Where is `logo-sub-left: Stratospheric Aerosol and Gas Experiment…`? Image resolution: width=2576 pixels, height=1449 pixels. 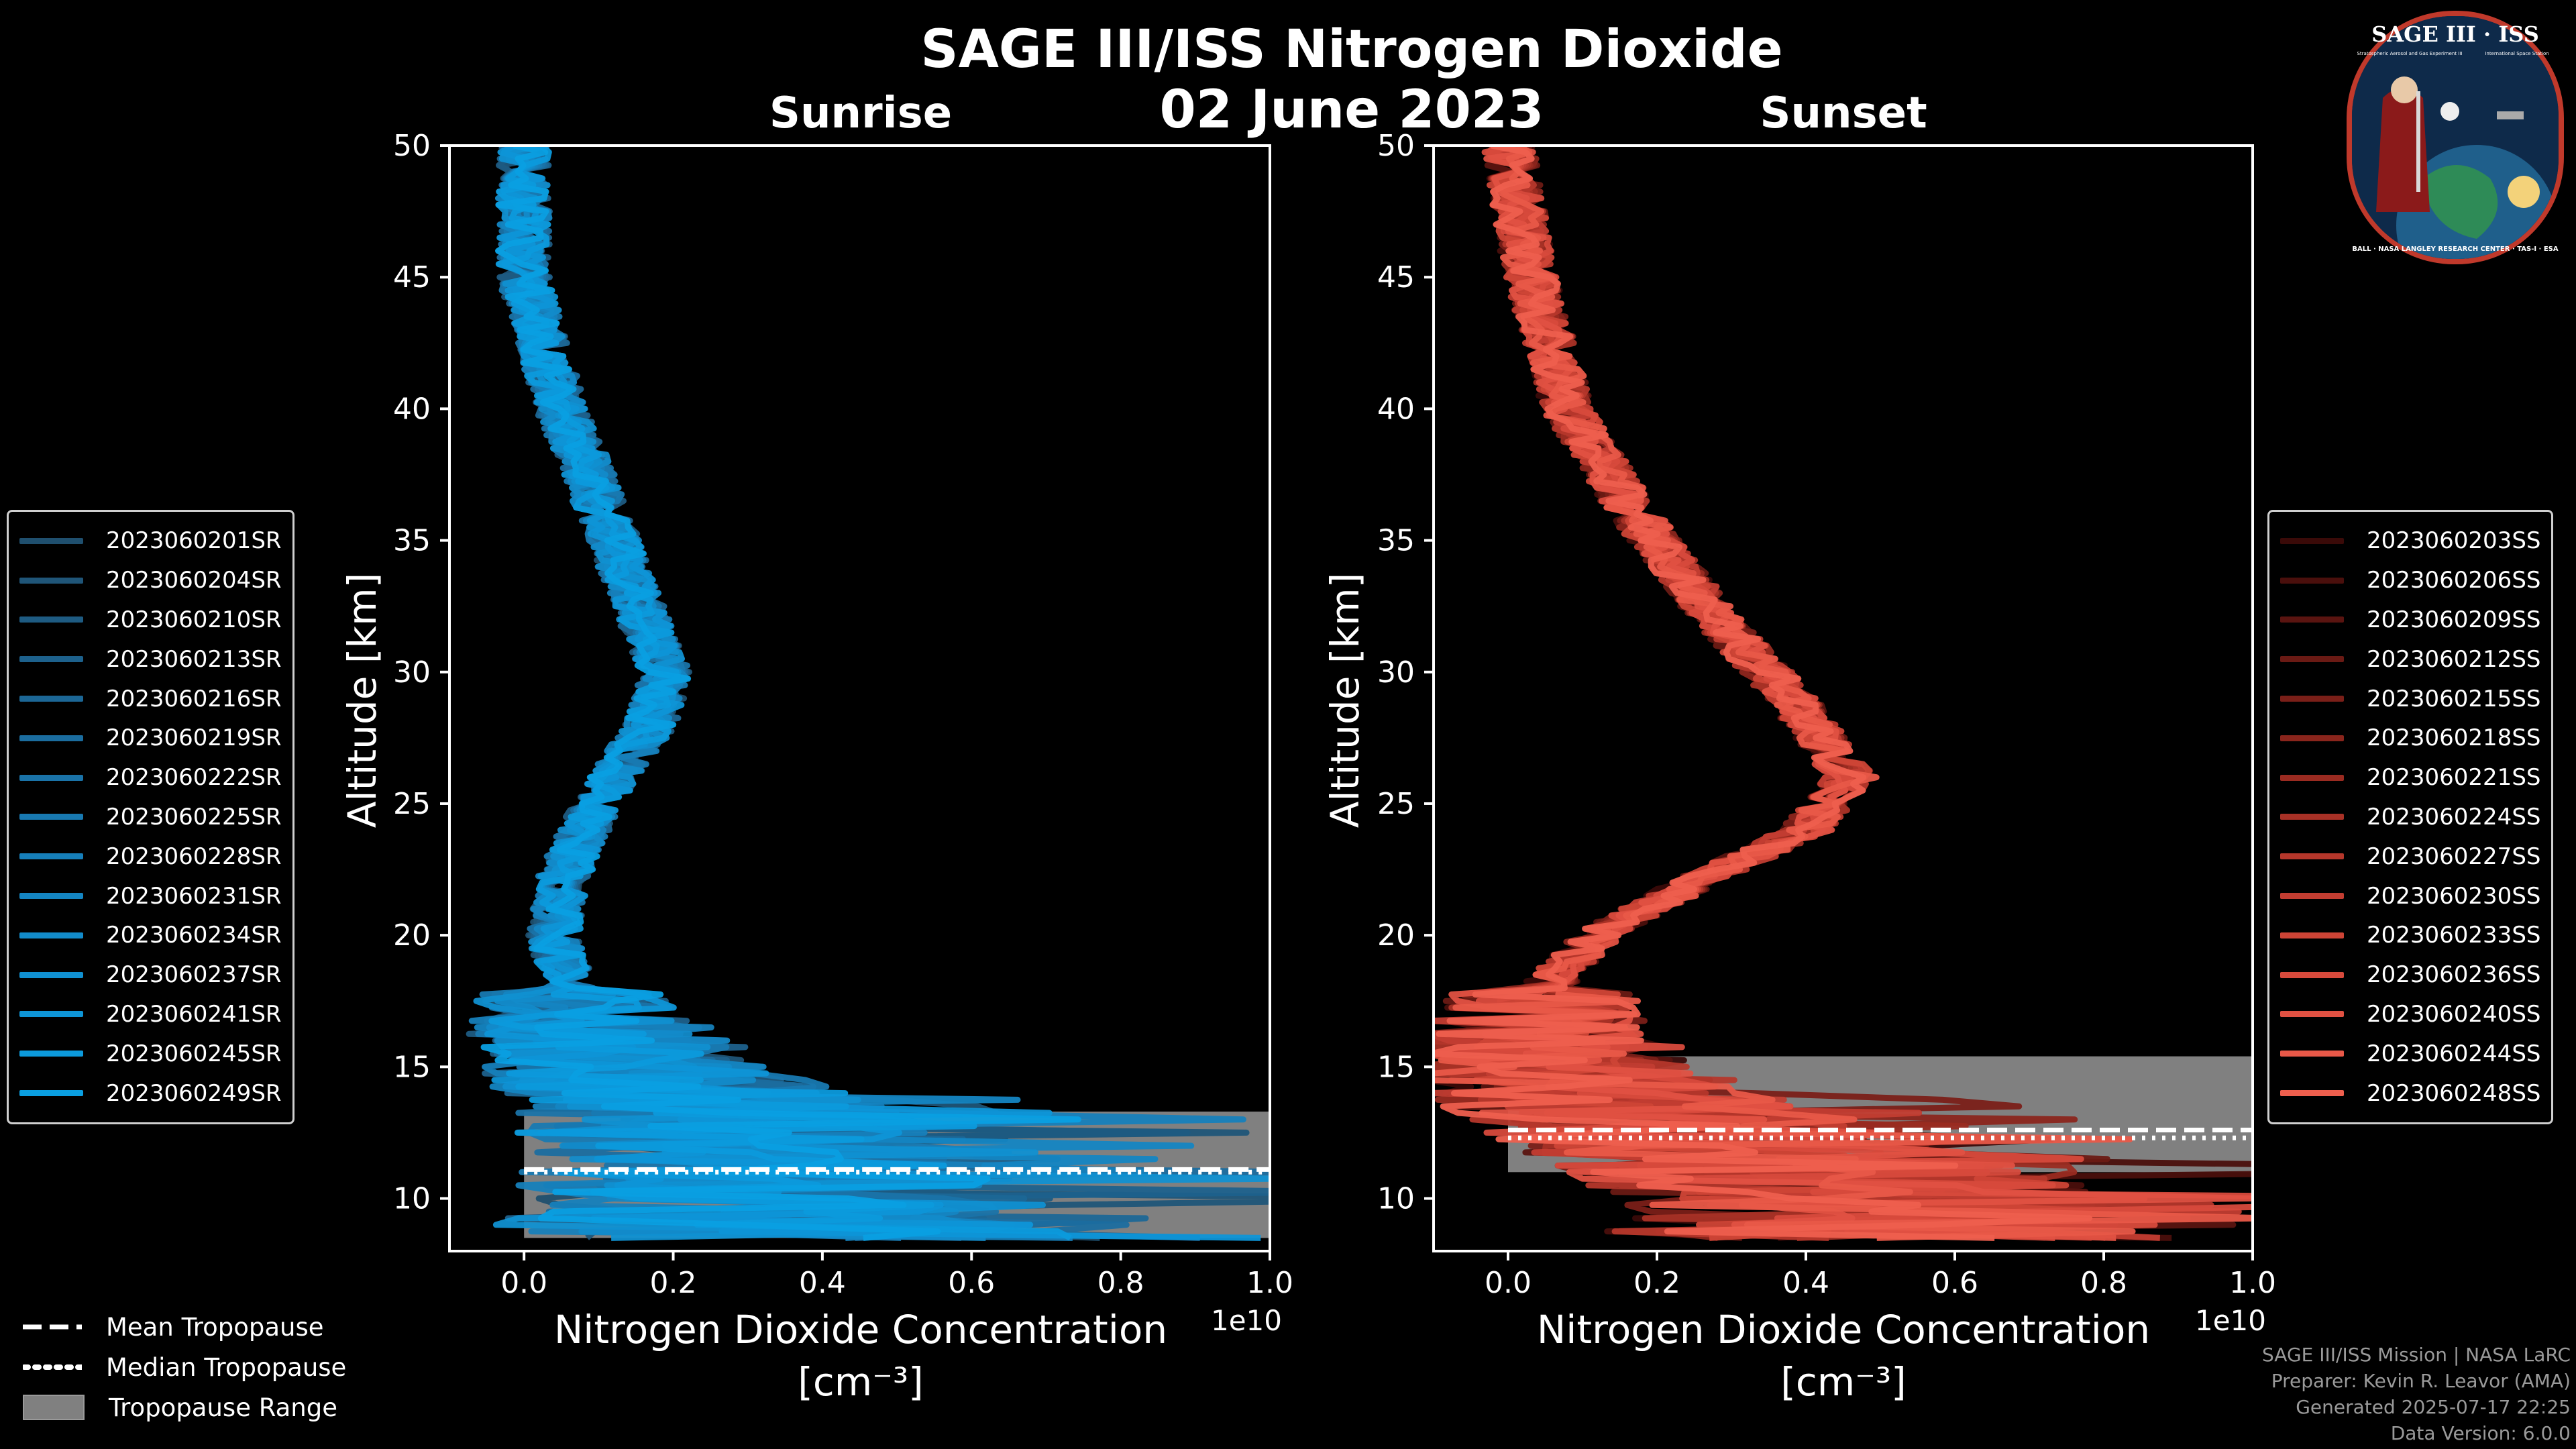 logo-sub-left: Stratospheric Aerosol and Gas Experiment… is located at coordinates (2409, 53).